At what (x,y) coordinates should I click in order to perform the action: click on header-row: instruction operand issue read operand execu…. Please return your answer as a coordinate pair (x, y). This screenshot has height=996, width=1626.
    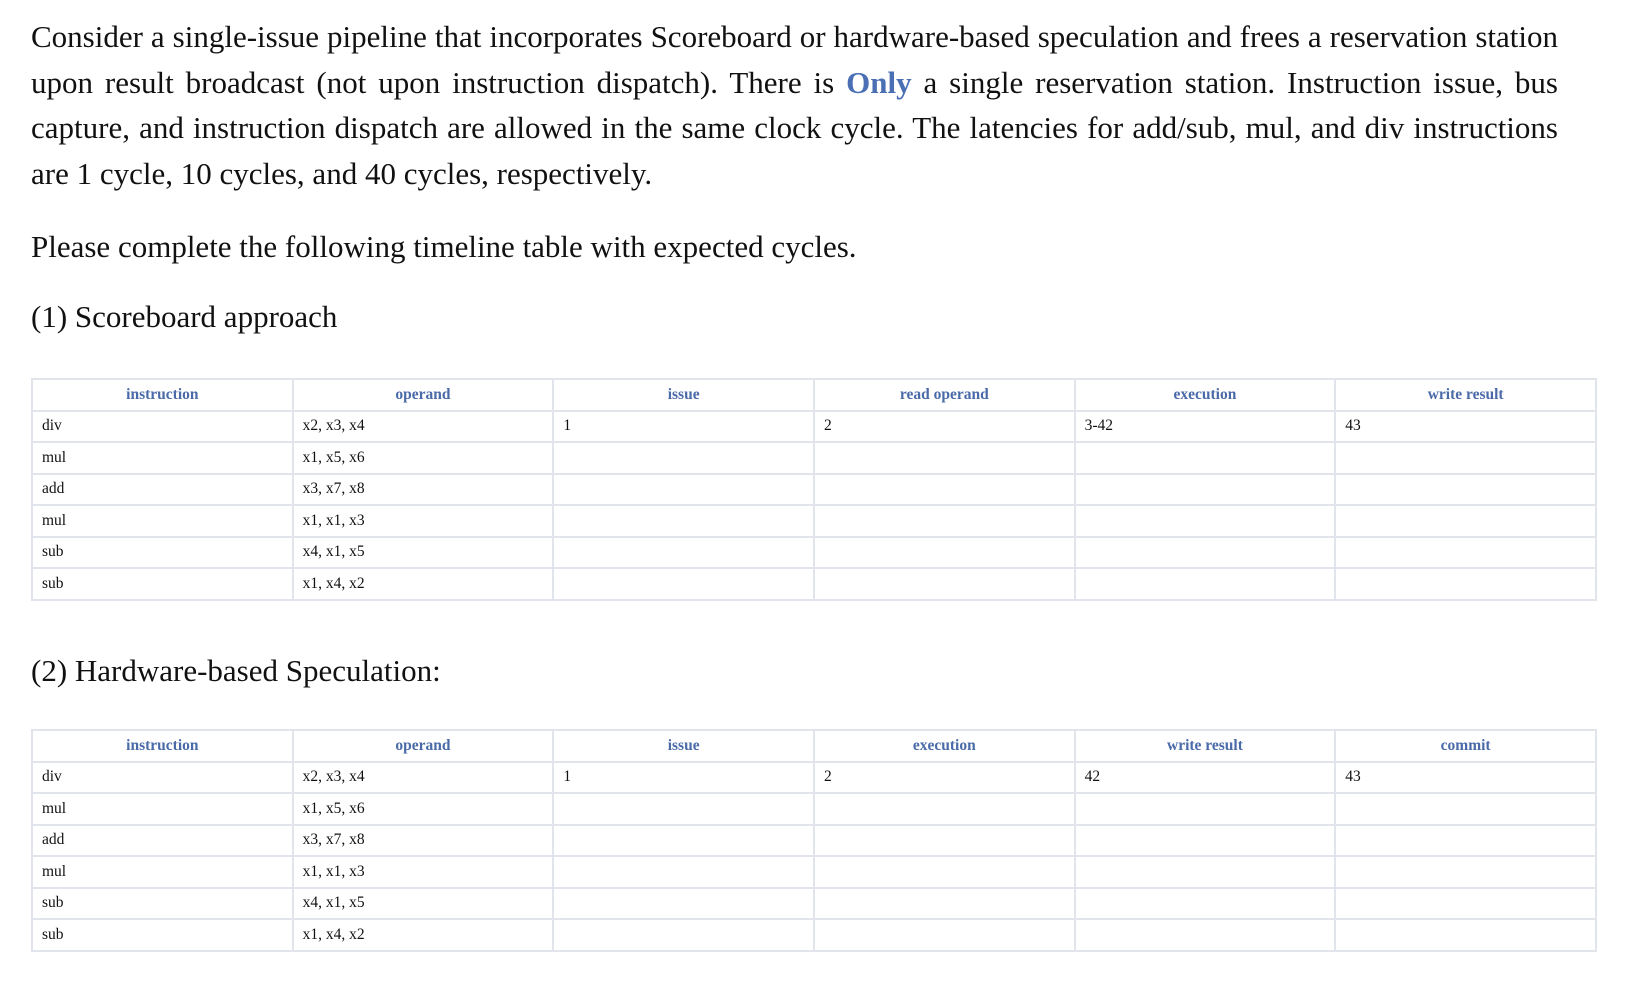
    Looking at the image, I should click on (814, 395).